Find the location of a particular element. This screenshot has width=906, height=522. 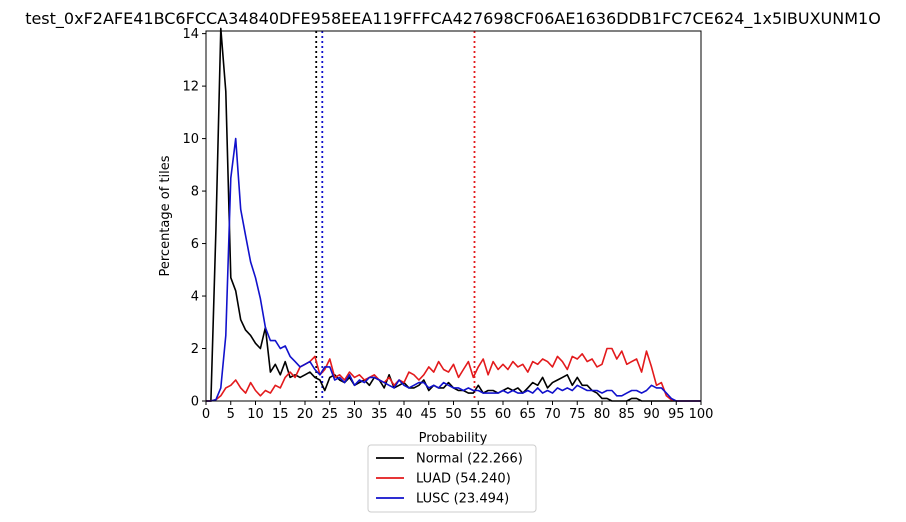

x-tick-label: 55 is located at coordinates (478, 414).